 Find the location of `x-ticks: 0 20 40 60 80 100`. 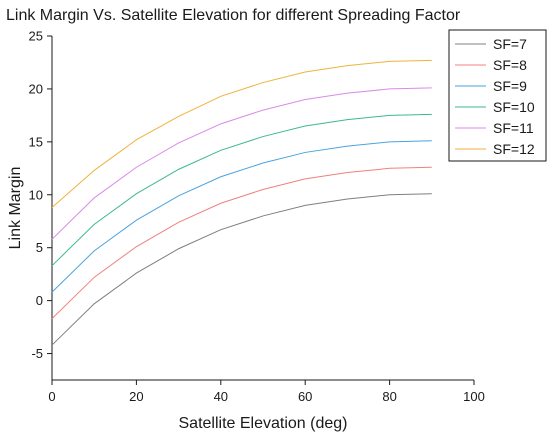

x-ticks: 0 20 40 60 80 100 is located at coordinates (266, 392).